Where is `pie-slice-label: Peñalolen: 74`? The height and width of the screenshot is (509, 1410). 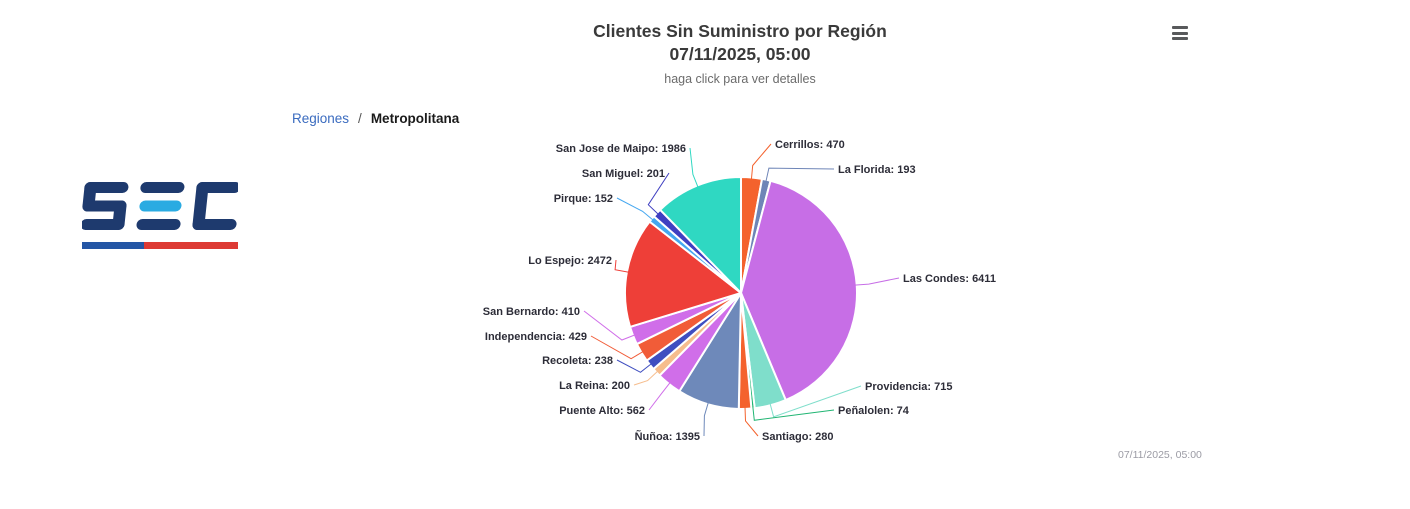
pie-slice-label: Peñalolen: 74 is located at coordinates (874, 411).